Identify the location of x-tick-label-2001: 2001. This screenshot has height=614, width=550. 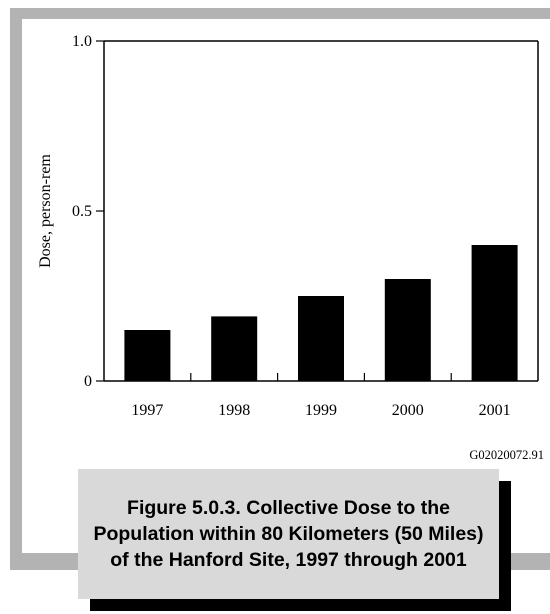
(495, 410).